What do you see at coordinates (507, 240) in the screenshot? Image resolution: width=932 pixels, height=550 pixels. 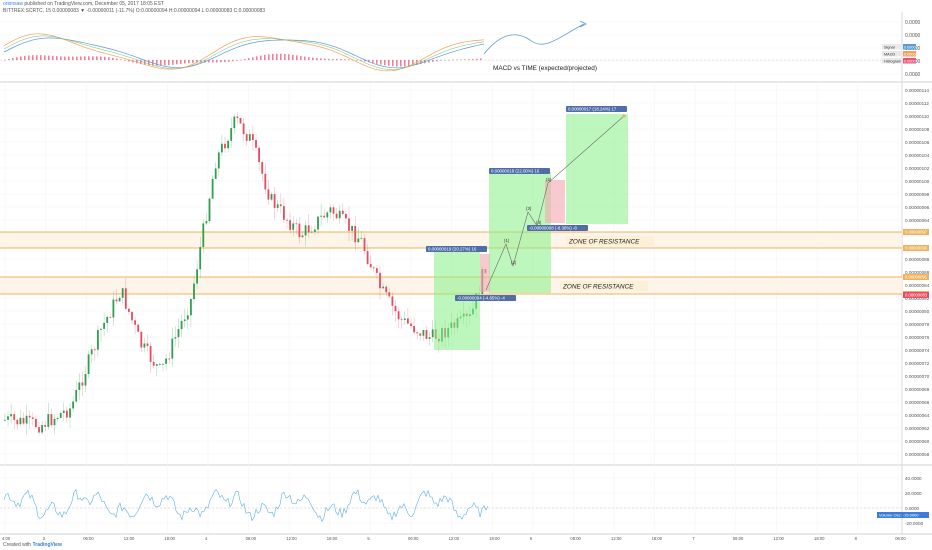 I see `wave-label: (1)` at bounding box center [507, 240].